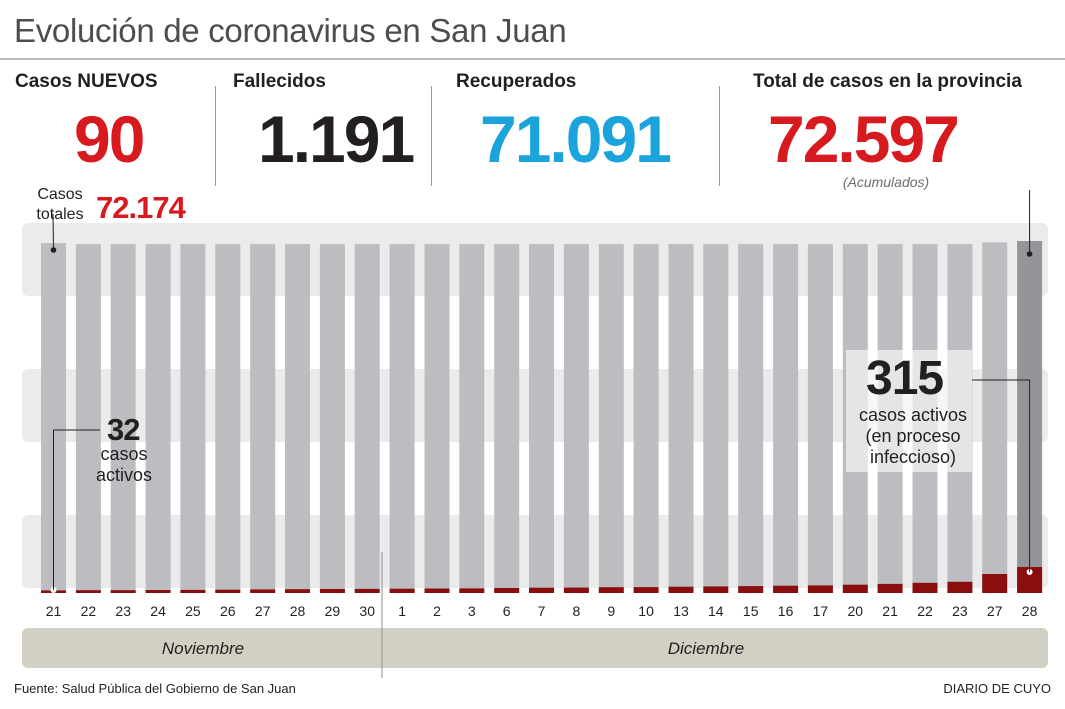 The height and width of the screenshot is (709, 1065). Describe the element at coordinates (535, 648) in the screenshot. I see `month-band` at that location.